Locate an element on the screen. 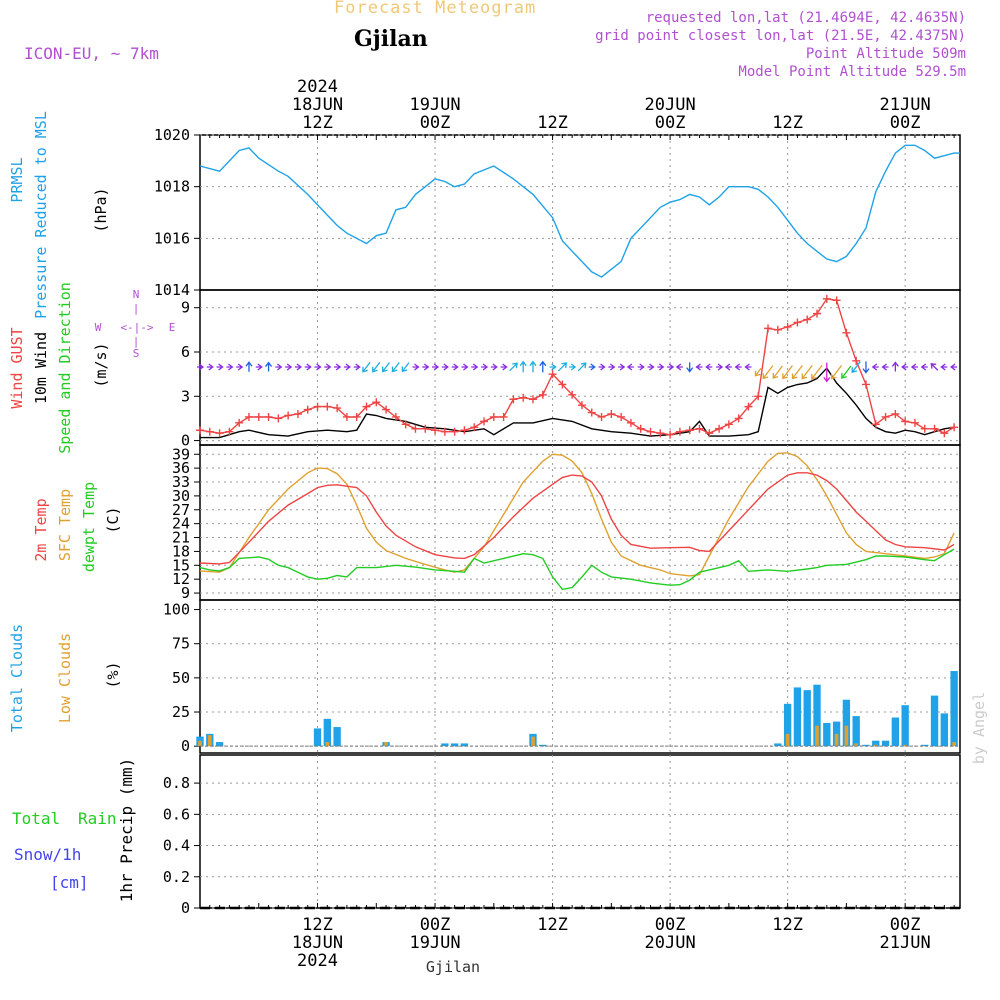  point-altitude: Point Altitude 509m is located at coordinates (885, 54).